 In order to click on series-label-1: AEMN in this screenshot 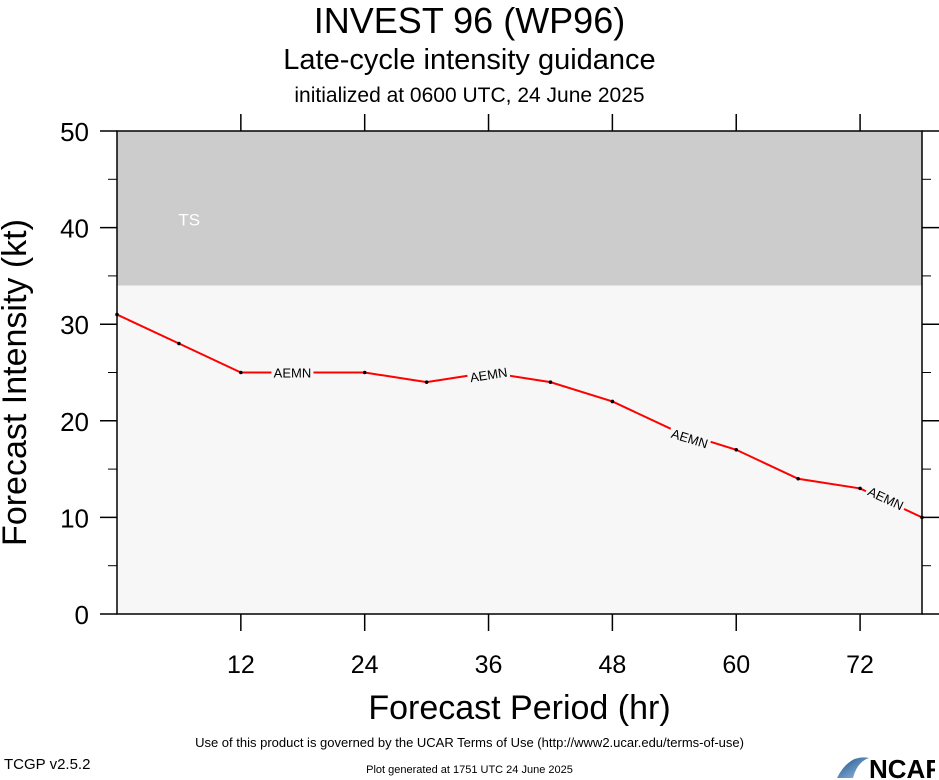, I will do `click(488, 375)`.